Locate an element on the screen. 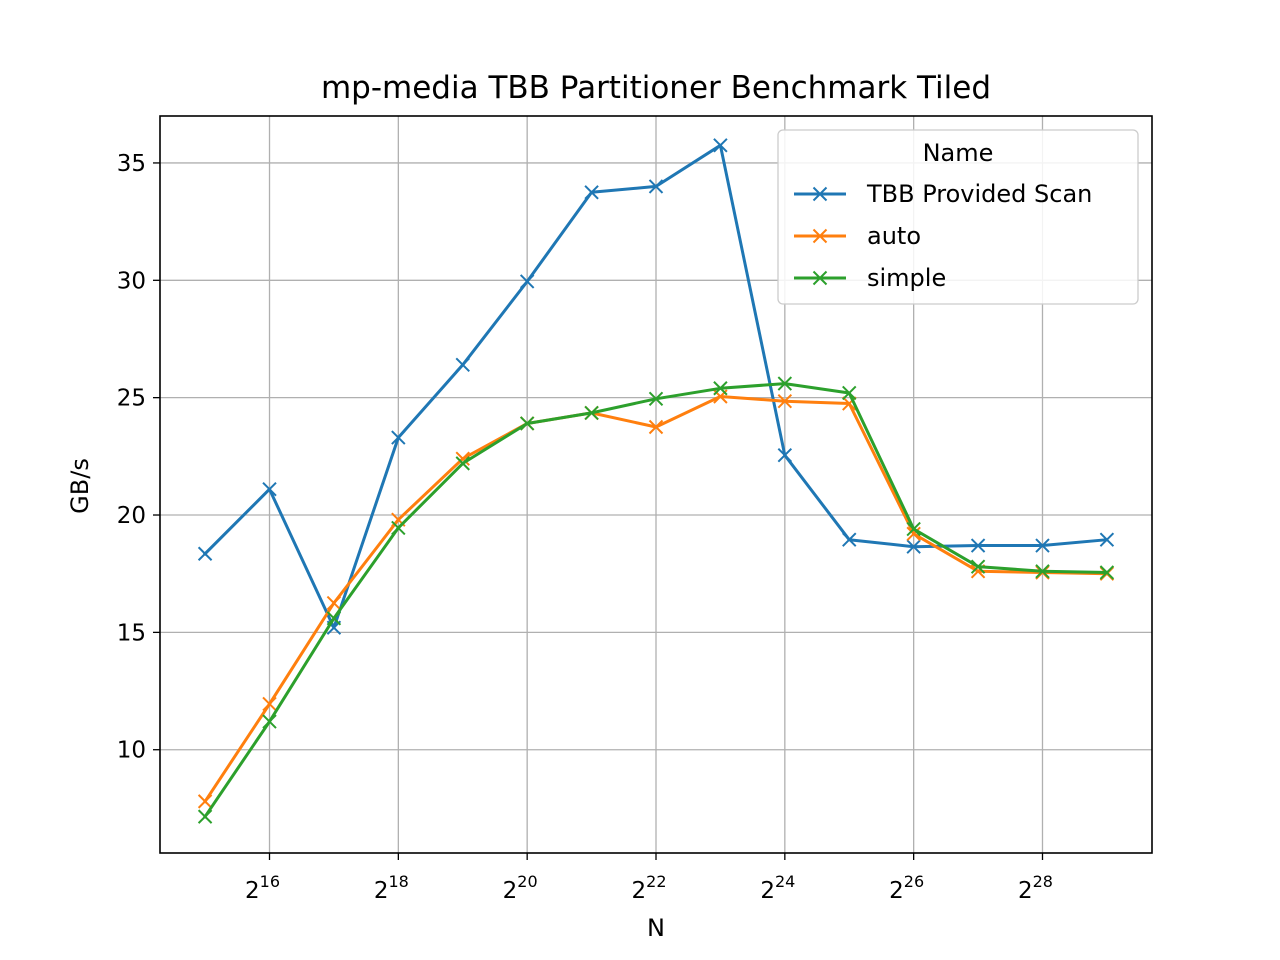 The image size is (1280, 960). y-tick-label: 20 is located at coordinates (131, 516).